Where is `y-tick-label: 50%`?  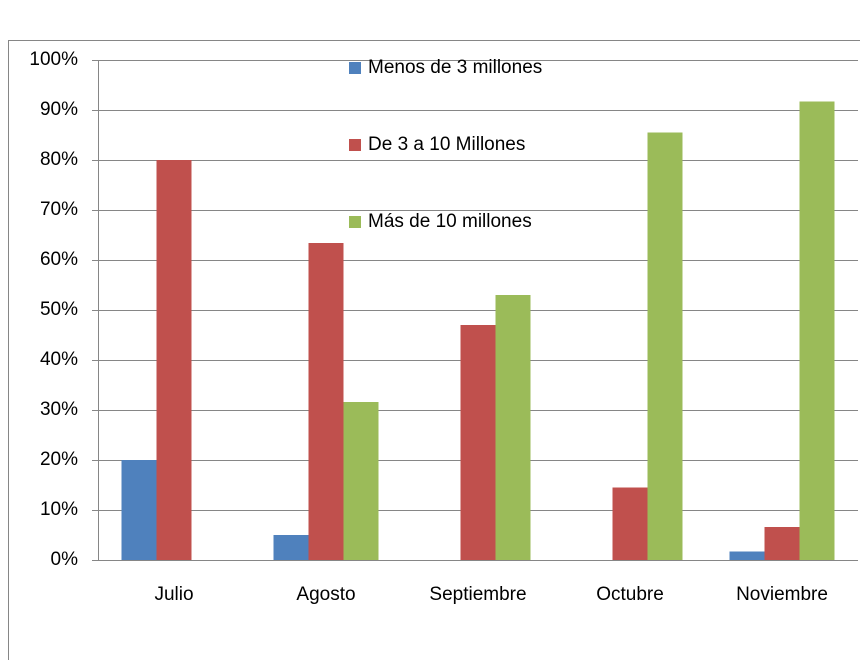 y-tick-label: 50% is located at coordinates (59, 309).